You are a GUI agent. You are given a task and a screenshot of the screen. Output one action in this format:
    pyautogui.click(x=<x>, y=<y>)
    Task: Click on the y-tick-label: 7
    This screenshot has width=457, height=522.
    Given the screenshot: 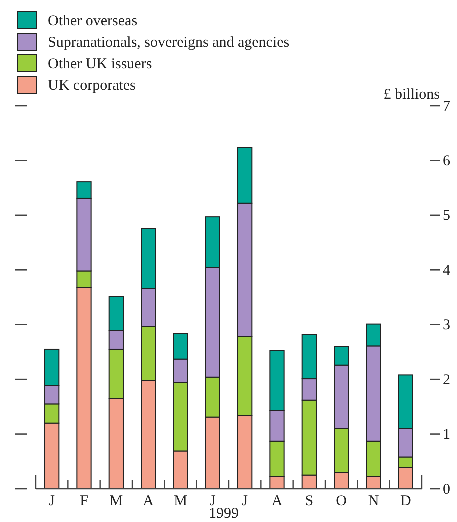 What is the action you would take?
    pyautogui.click(x=447, y=106)
    